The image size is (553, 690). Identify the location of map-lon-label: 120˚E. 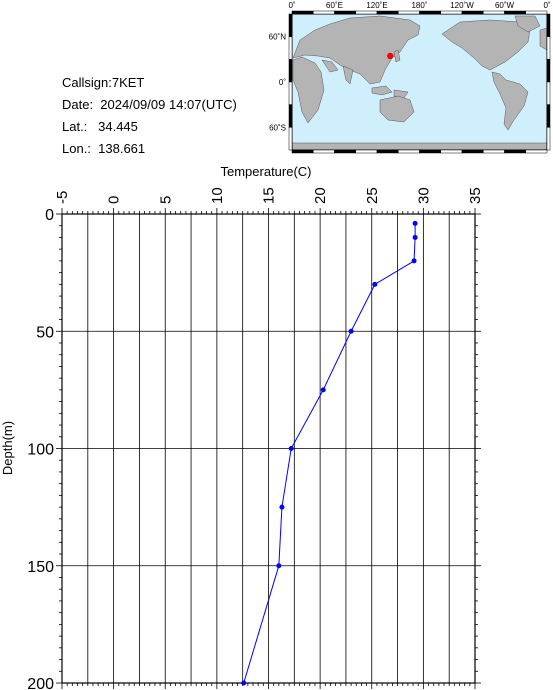
(376, 5).